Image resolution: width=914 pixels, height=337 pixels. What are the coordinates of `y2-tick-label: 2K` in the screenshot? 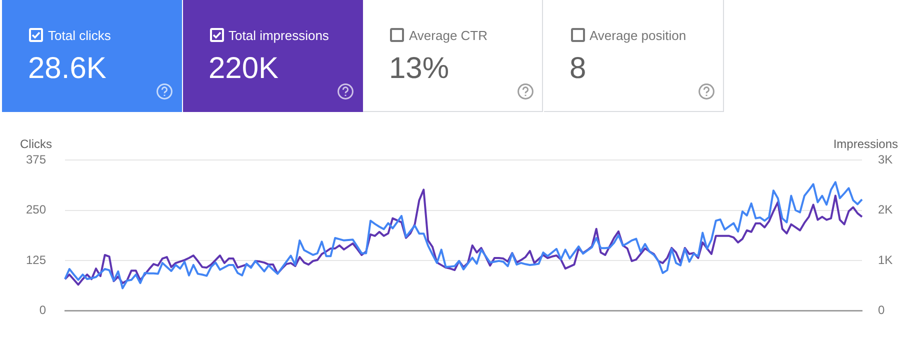 It's located at (885, 209).